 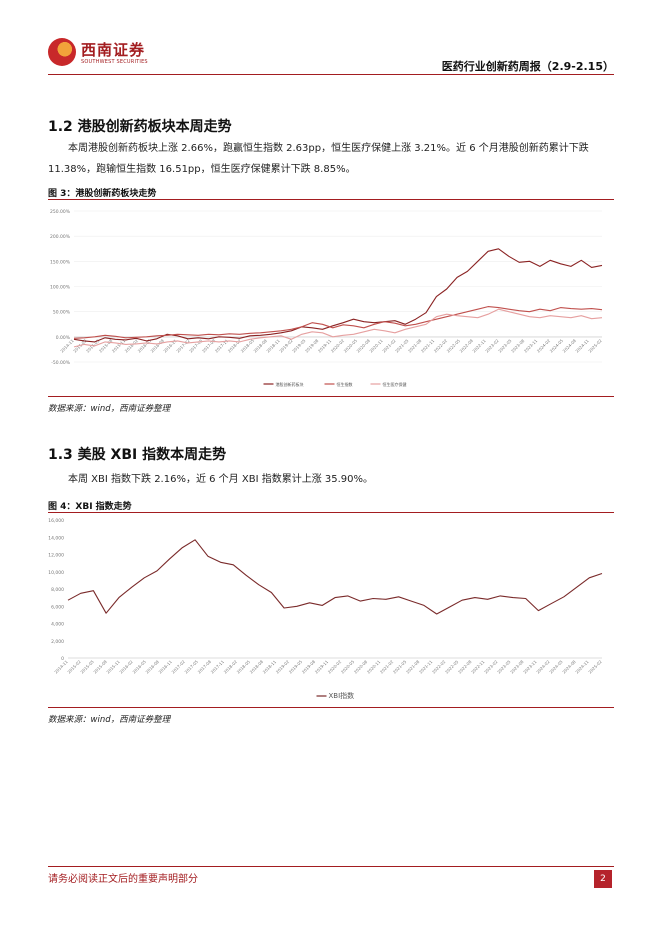 What do you see at coordinates (395, 384) in the screenshot?
I see `legend-label: 恒生医疗保健` at bounding box center [395, 384].